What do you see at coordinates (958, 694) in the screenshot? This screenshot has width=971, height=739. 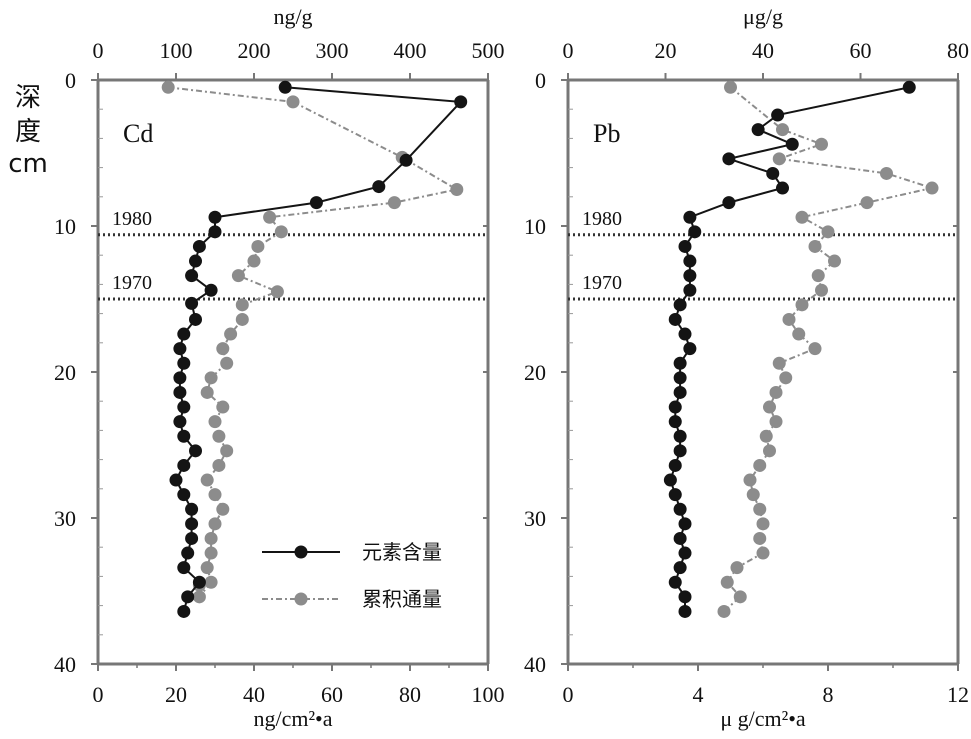 I see `bottom-tick-label: 12` at bounding box center [958, 694].